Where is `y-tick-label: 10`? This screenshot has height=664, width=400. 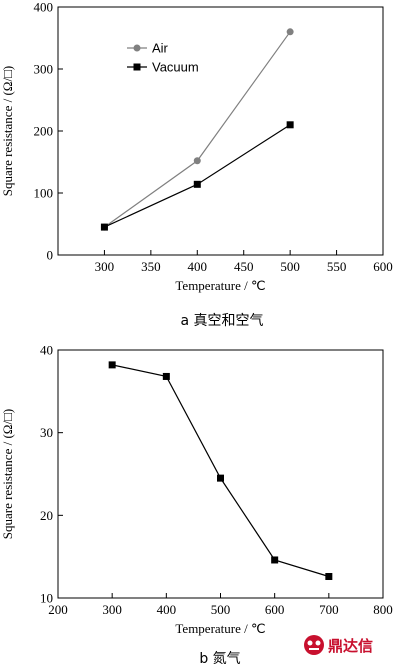 y-tick-label: 10 is located at coordinates (46, 598).